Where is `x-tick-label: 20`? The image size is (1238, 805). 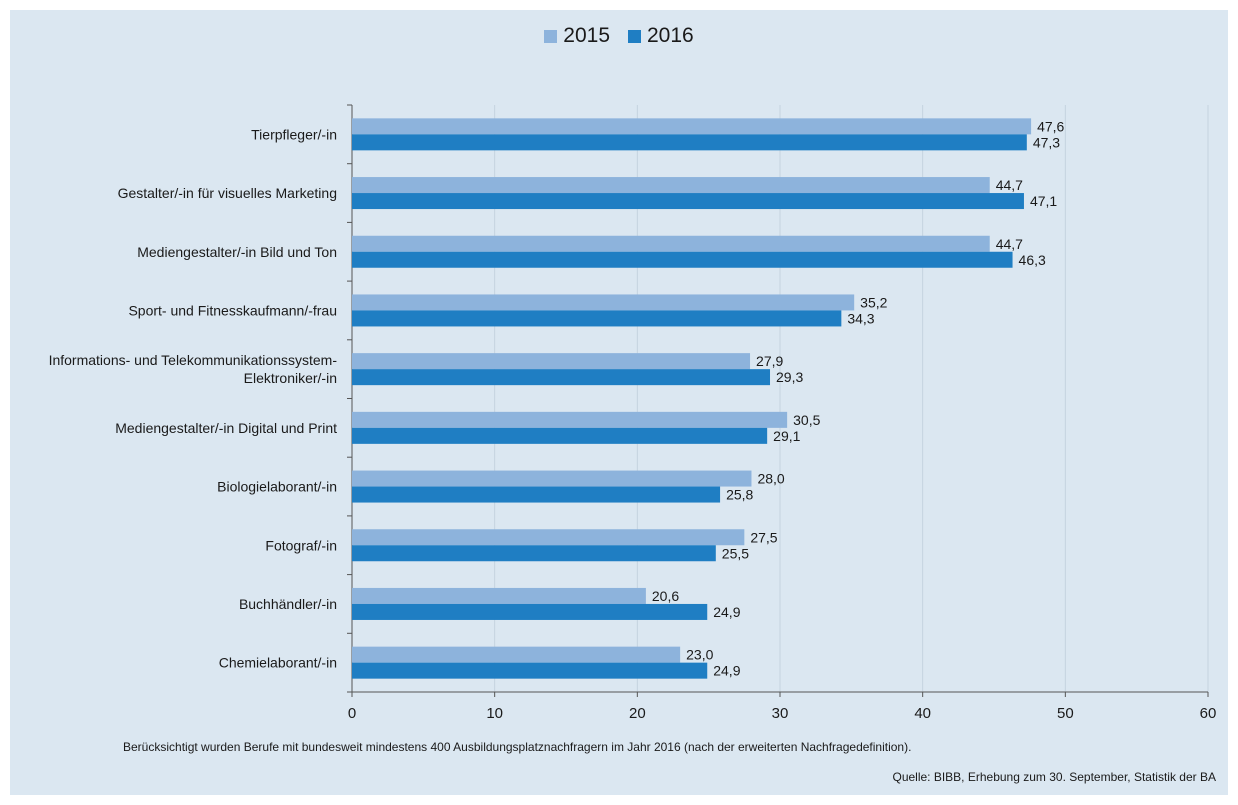
x-tick-label: 20 is located at coordinates (637, 713).